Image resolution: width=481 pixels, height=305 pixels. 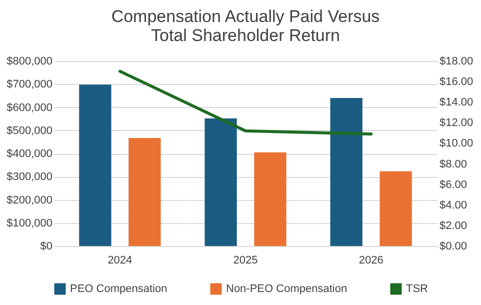 I want to click on y2-tick-label: $12.00, so click(x=457, y=123).